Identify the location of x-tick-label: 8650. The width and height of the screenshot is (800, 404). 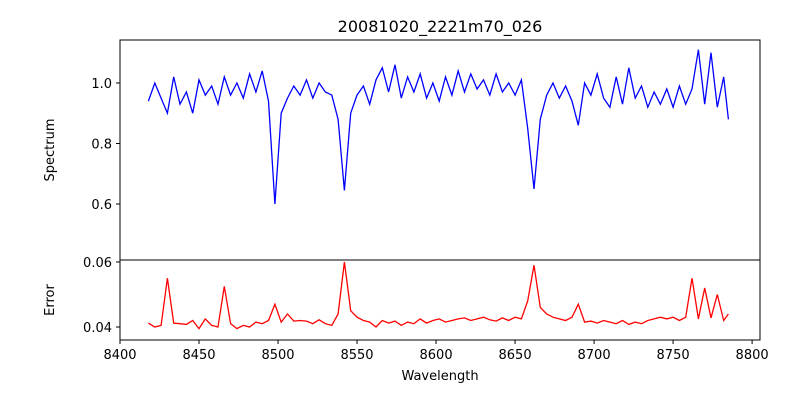
(515, 355).